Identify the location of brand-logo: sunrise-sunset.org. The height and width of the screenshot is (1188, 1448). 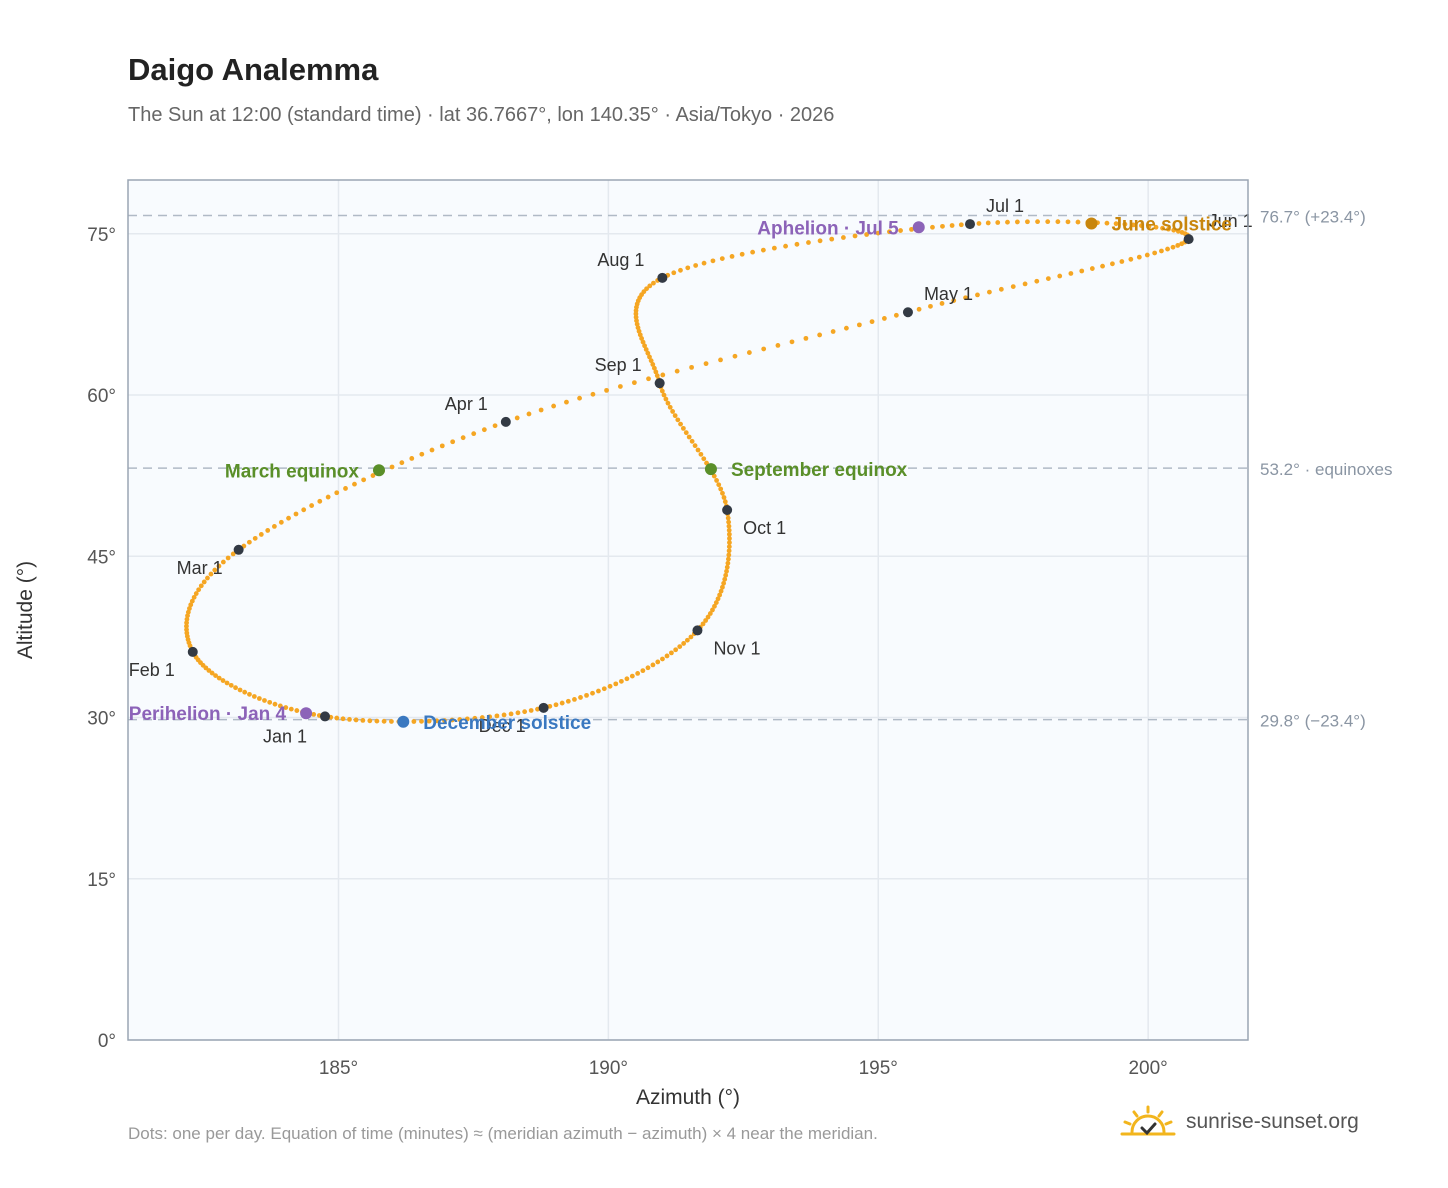
(1239, 1122).